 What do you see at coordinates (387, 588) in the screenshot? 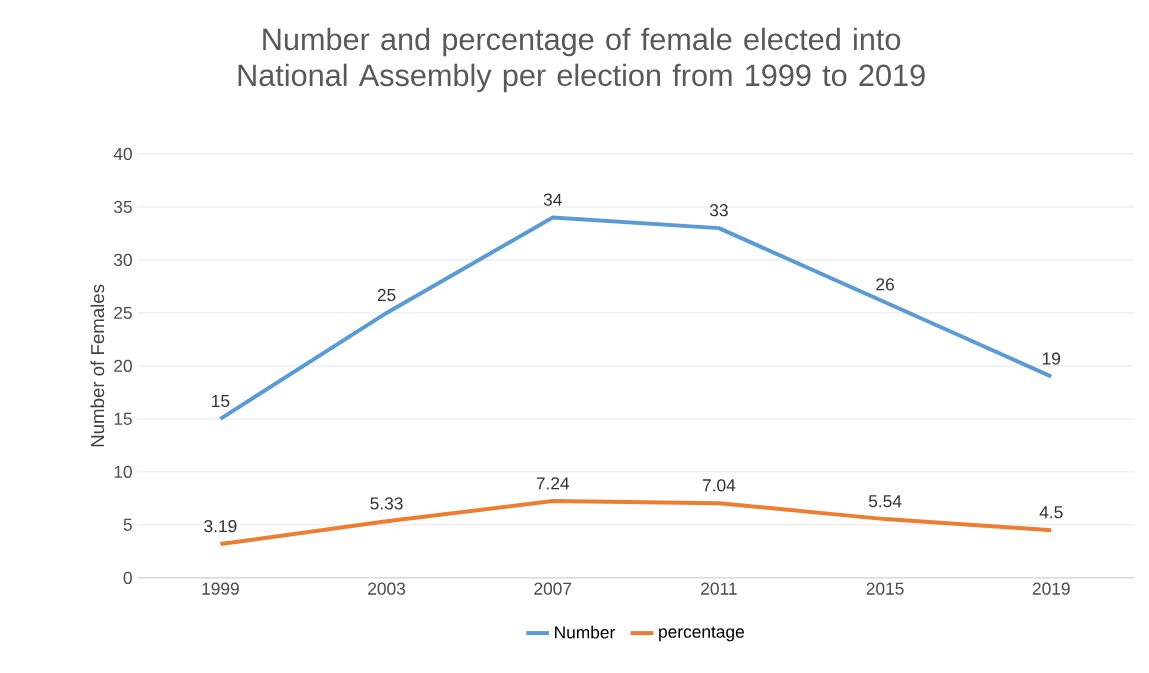
I see `x-tick-label: 2003` at bounding box center [387, 588].